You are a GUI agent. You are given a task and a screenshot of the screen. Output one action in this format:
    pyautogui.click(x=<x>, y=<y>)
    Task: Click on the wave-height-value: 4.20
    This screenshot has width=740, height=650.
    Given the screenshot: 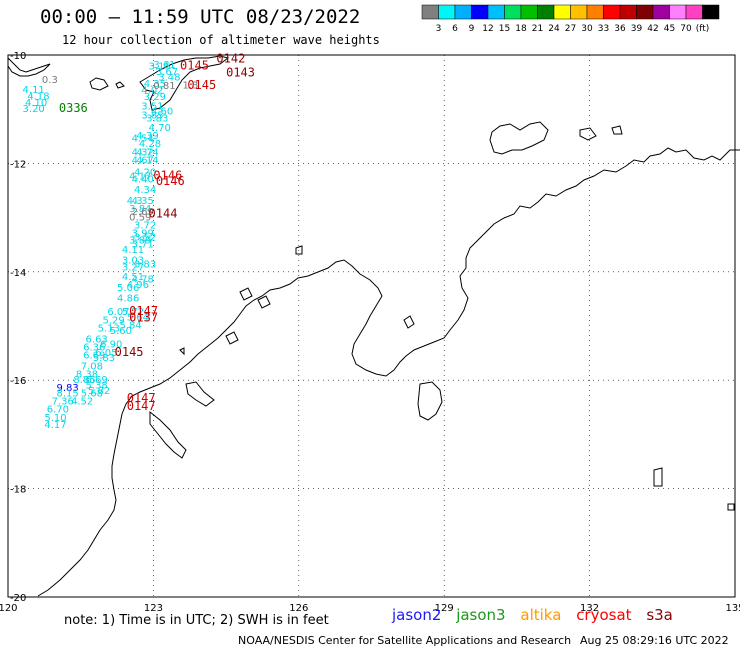 What is the action you would take?
    pyautogui.click(x=145, y=172)
    